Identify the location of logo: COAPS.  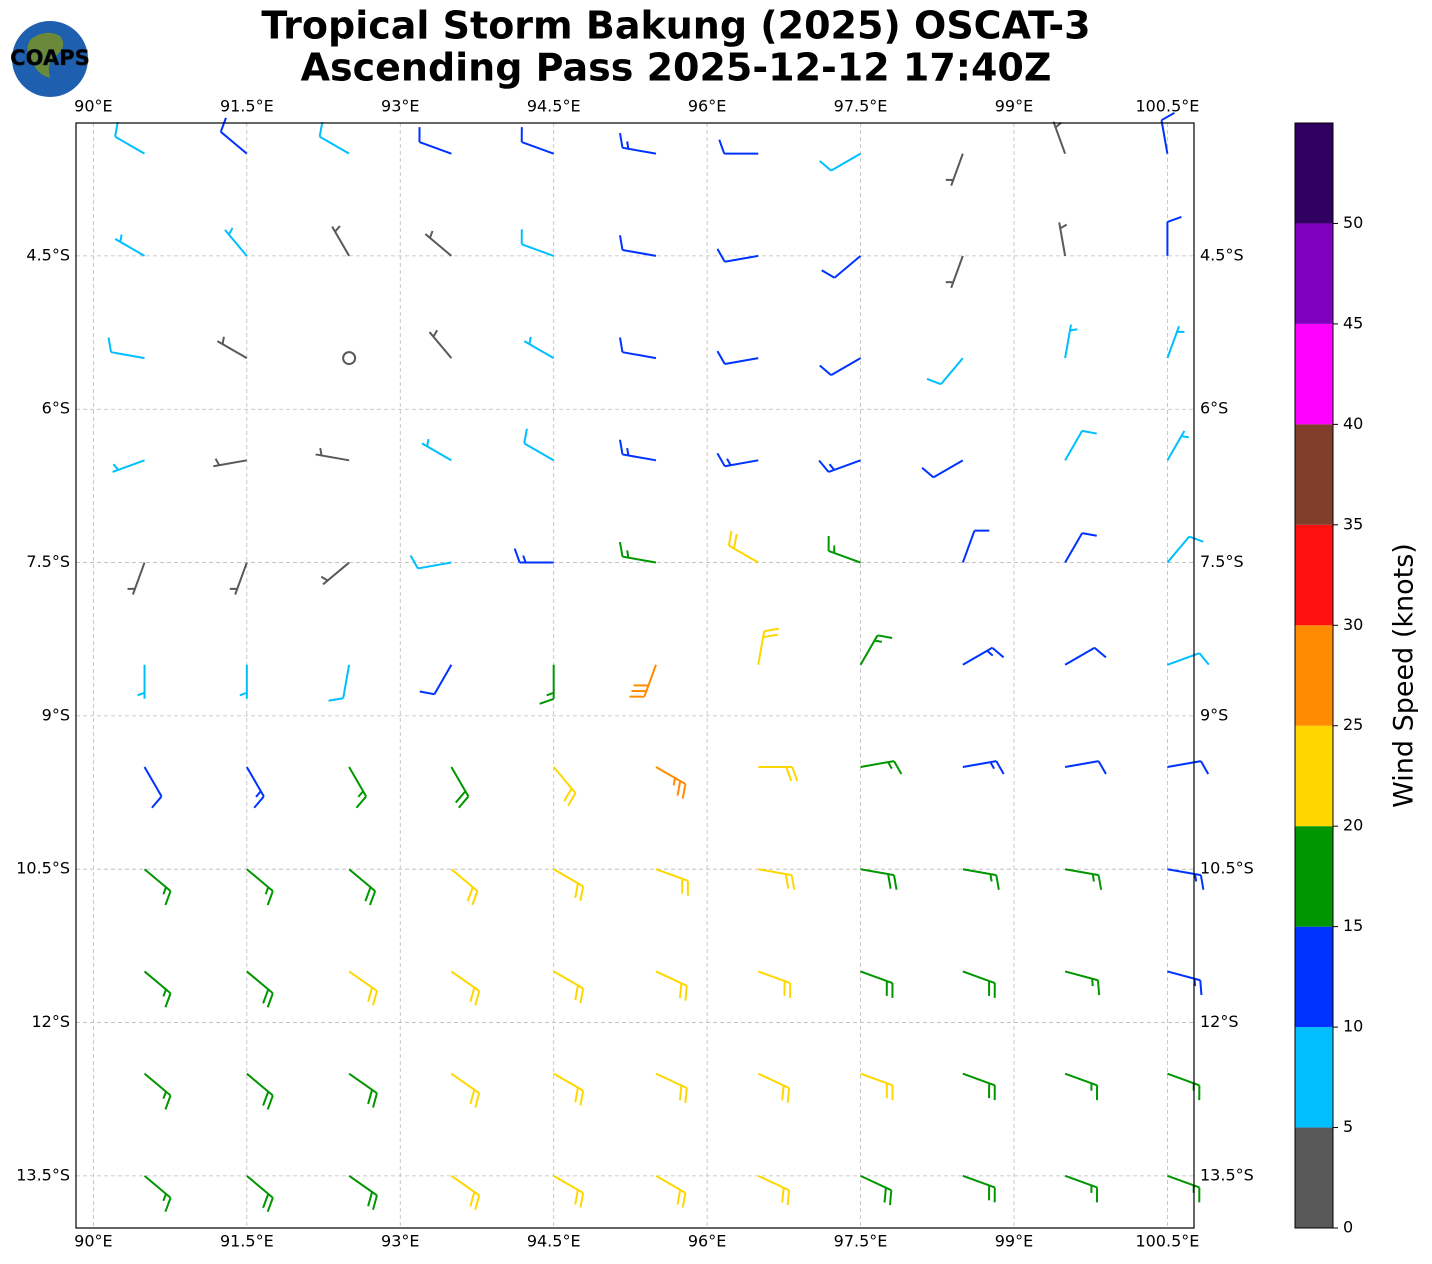
(50, 59).